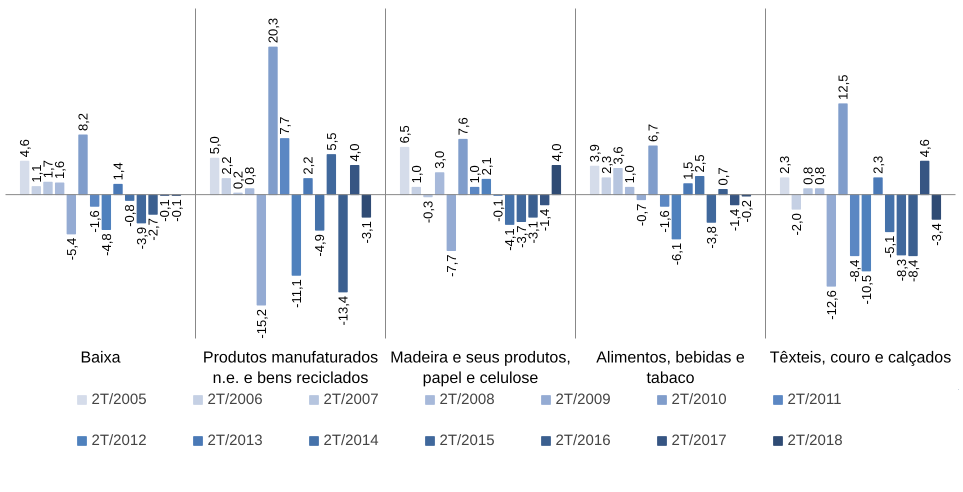 The width and height of the screenshot is (963, 492). What do you see at coordinates (468, 440) in the screenshot?
I see `legend-label: 2T/2015` at bounding box center [468, 440].